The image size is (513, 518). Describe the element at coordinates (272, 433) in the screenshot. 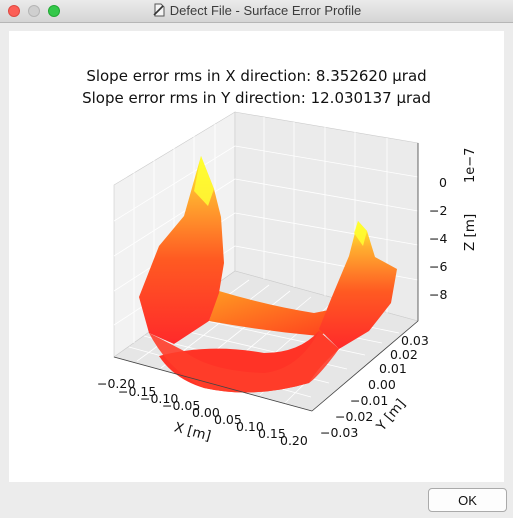

I see `x-tick-label: 0.15` at that location.